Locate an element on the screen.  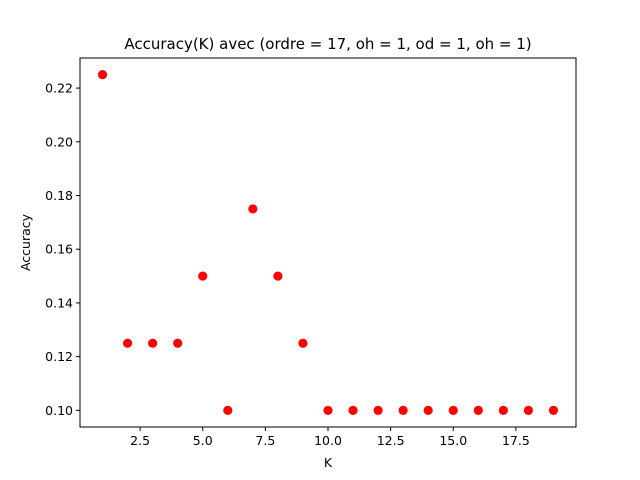
y-axis: 0.10 0.12 0.14 0.16 0.18 0.20 0.22 is located at coordinates (62, 249).